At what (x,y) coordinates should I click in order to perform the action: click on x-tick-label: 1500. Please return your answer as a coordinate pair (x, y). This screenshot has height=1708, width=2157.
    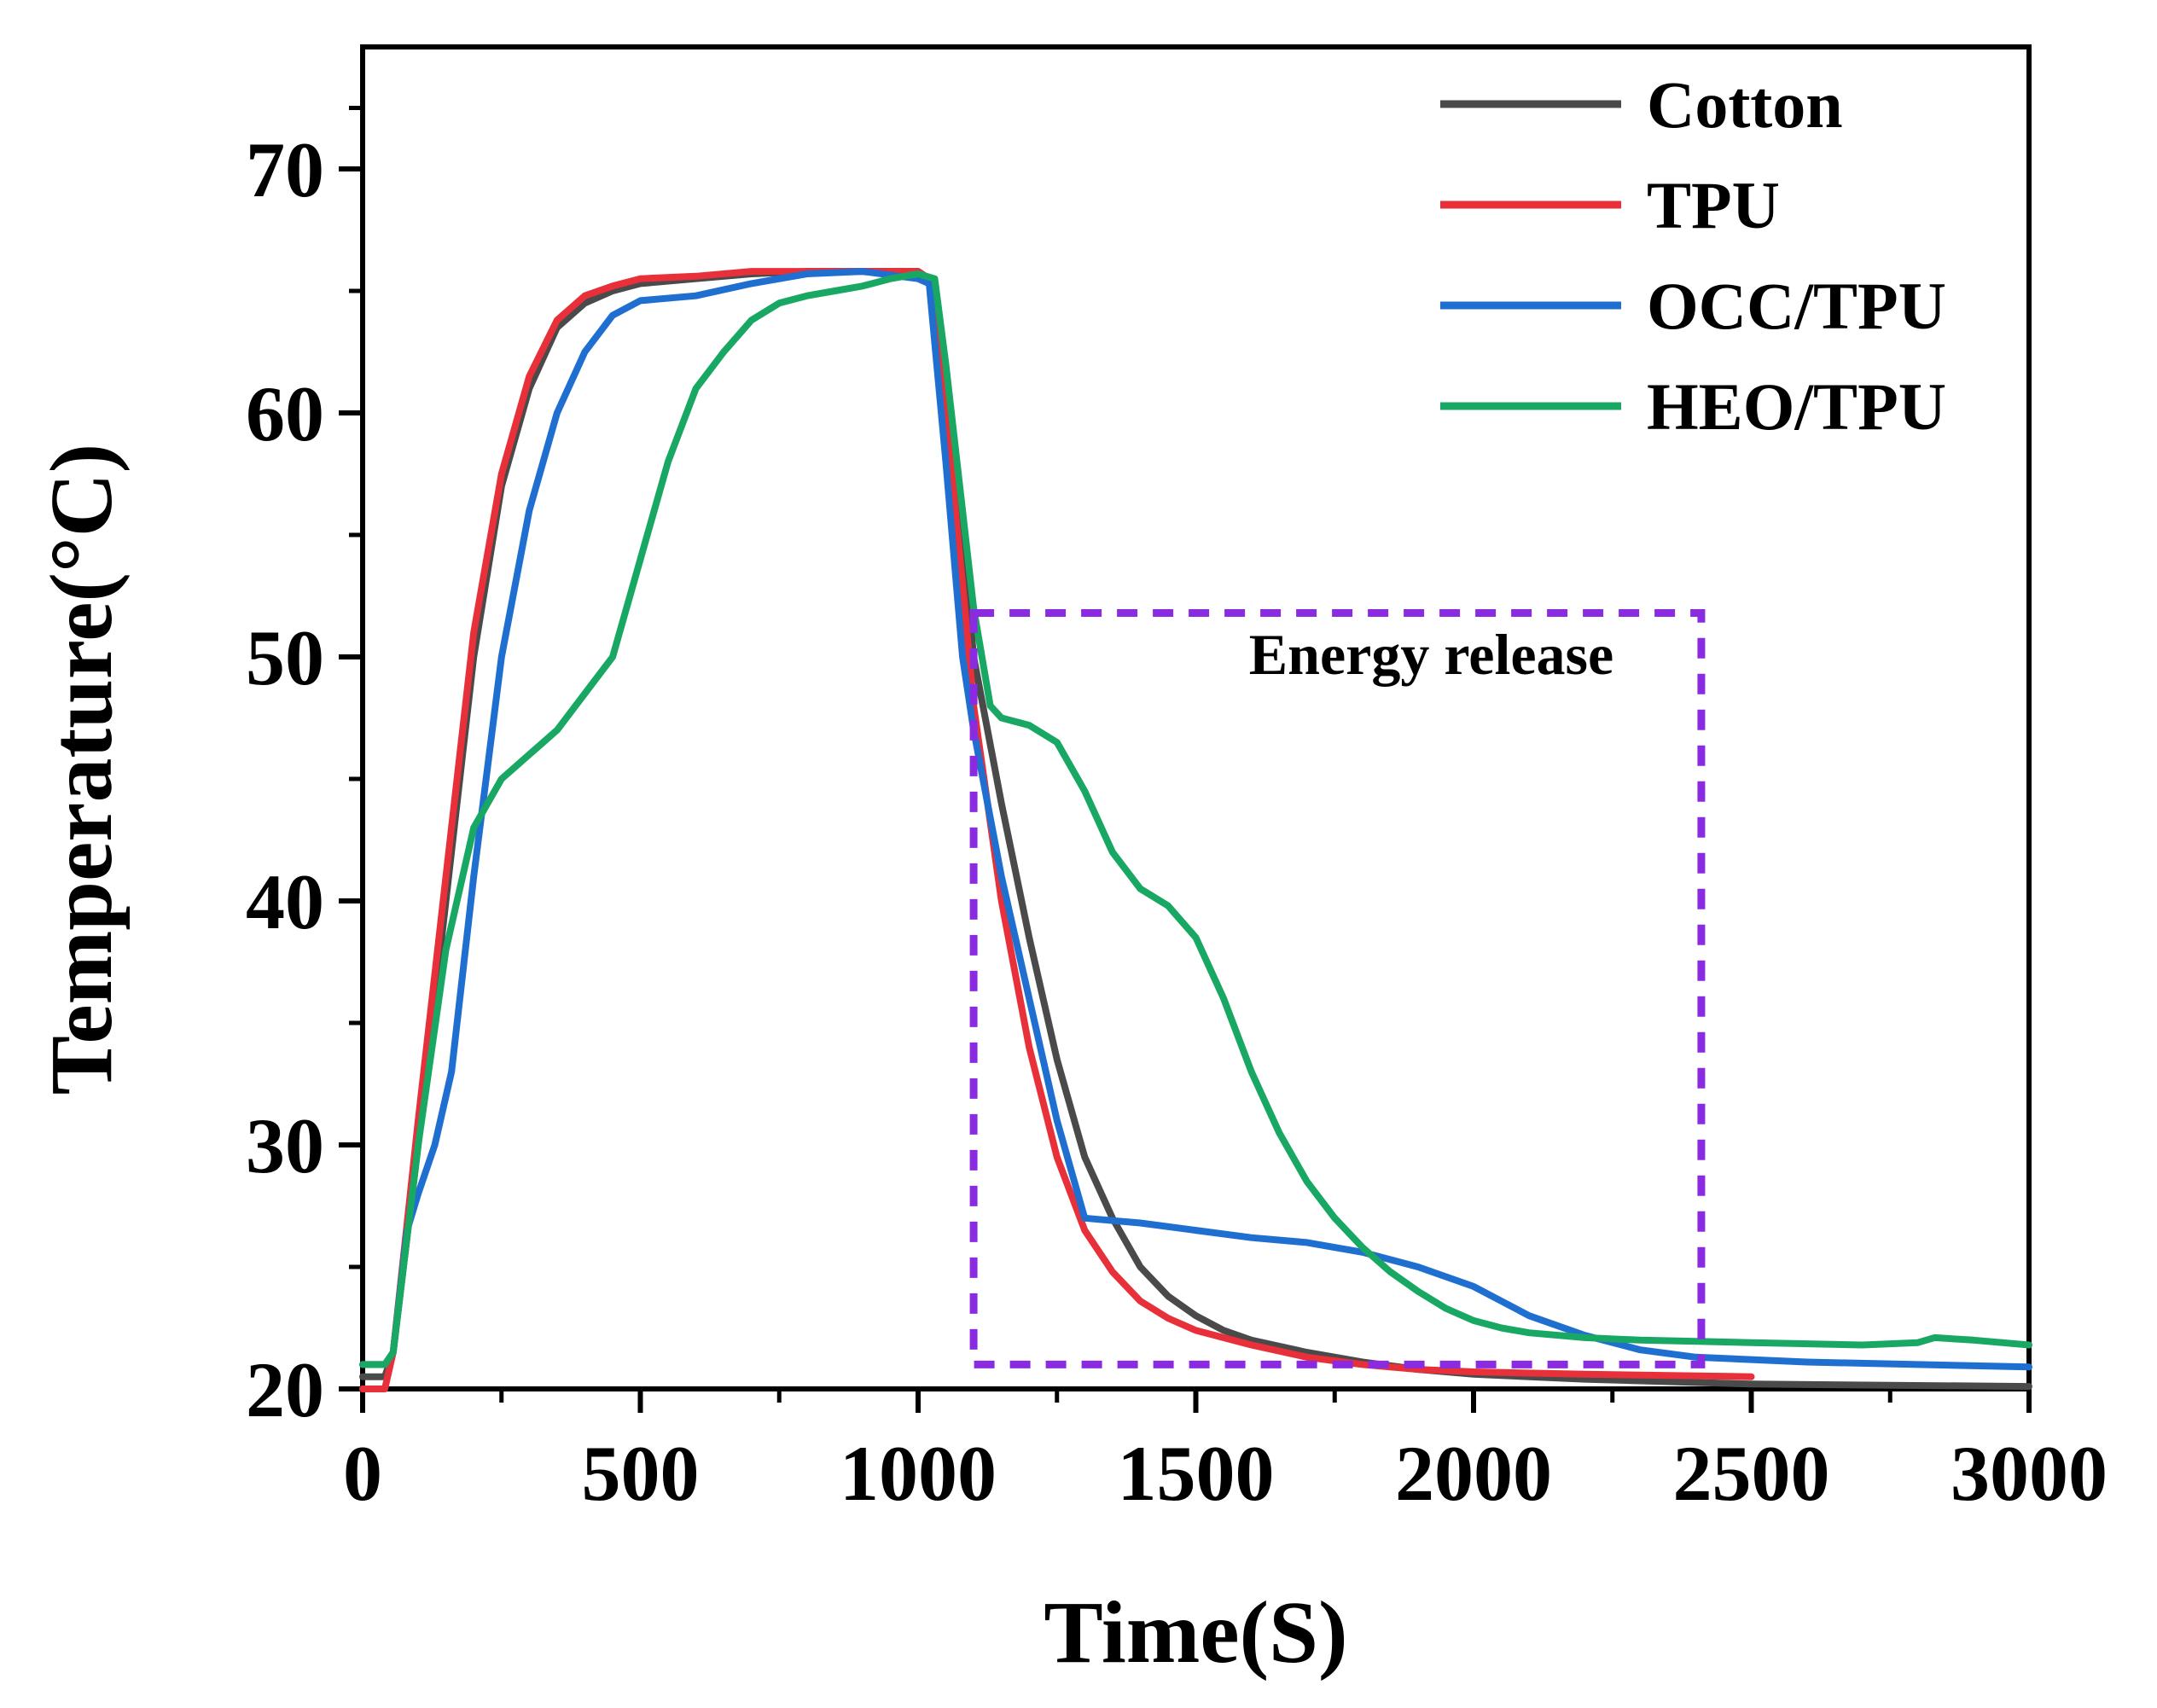
    Looking at the image, I should click on (1197, 1474).